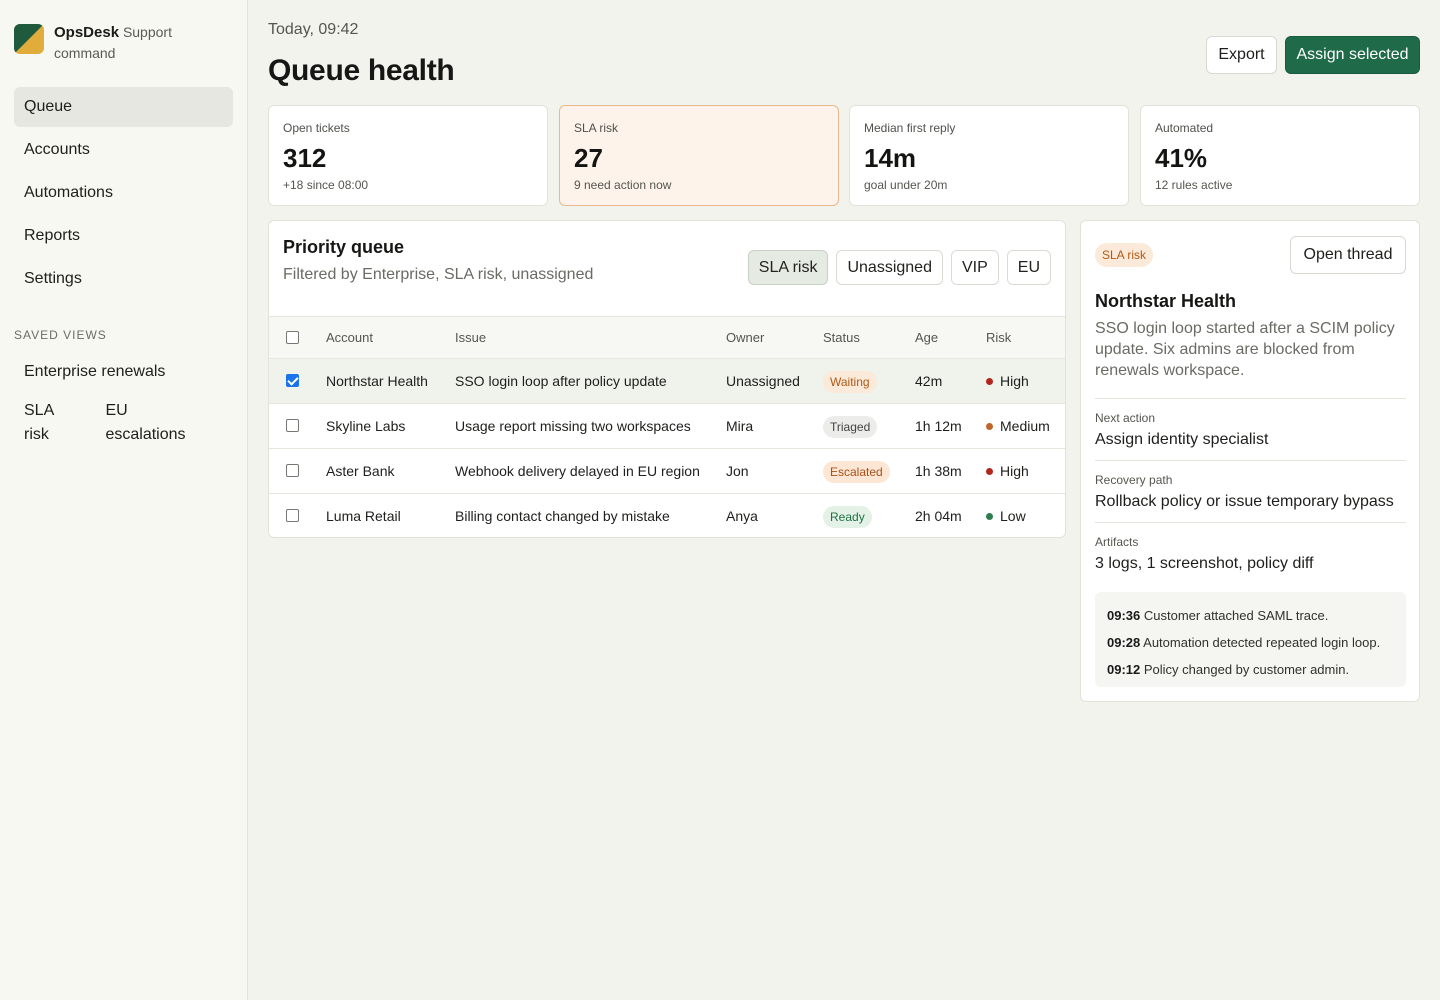  I want to click on current-date: Today, 09:42, so click(313, 29).